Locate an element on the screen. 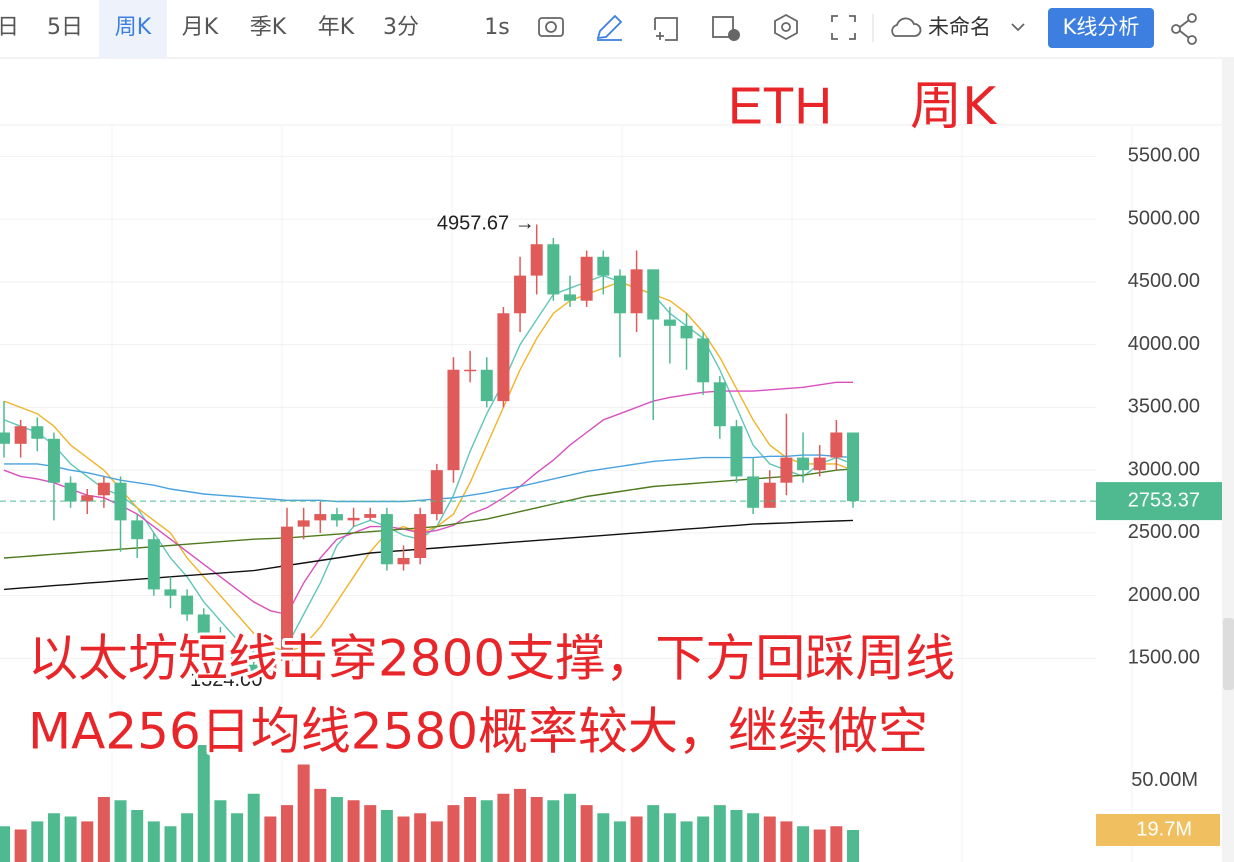 Image resolution: width=1234 pixels, height=862 pixels. pencil-icon is located at coordinates (609, 27).